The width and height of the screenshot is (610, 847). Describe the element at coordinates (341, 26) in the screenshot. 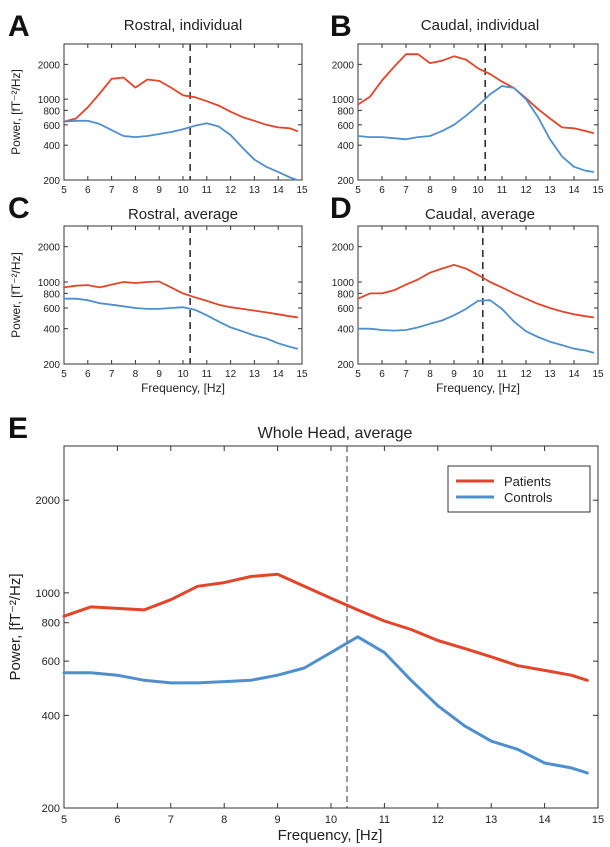

I see `panel-letter: B` at that location.